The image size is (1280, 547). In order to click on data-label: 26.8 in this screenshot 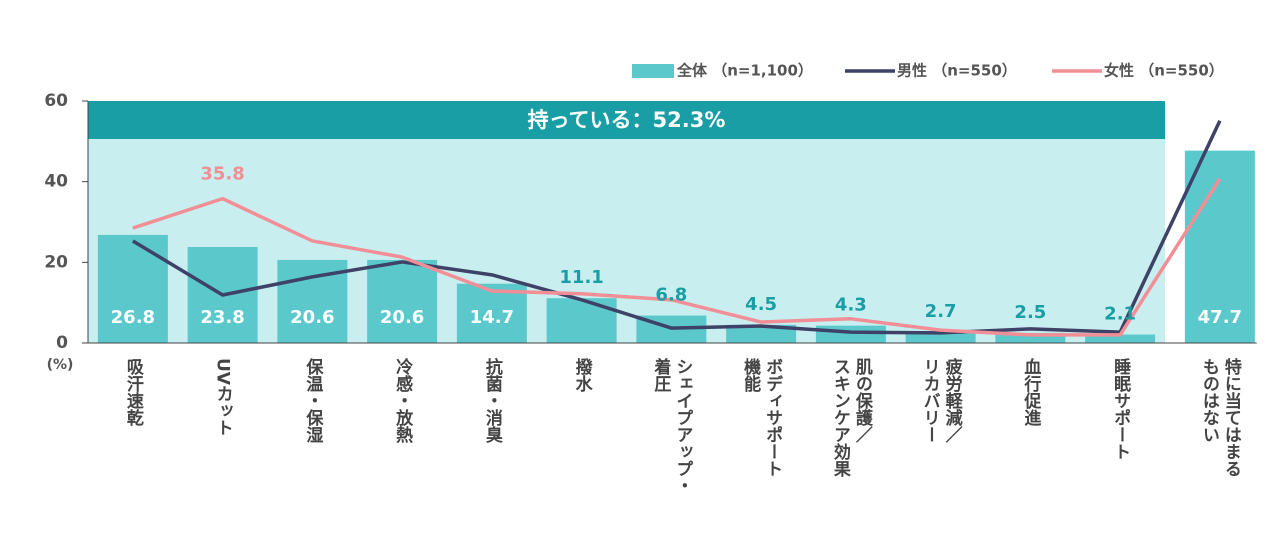, I will do `click(133, 317)`.